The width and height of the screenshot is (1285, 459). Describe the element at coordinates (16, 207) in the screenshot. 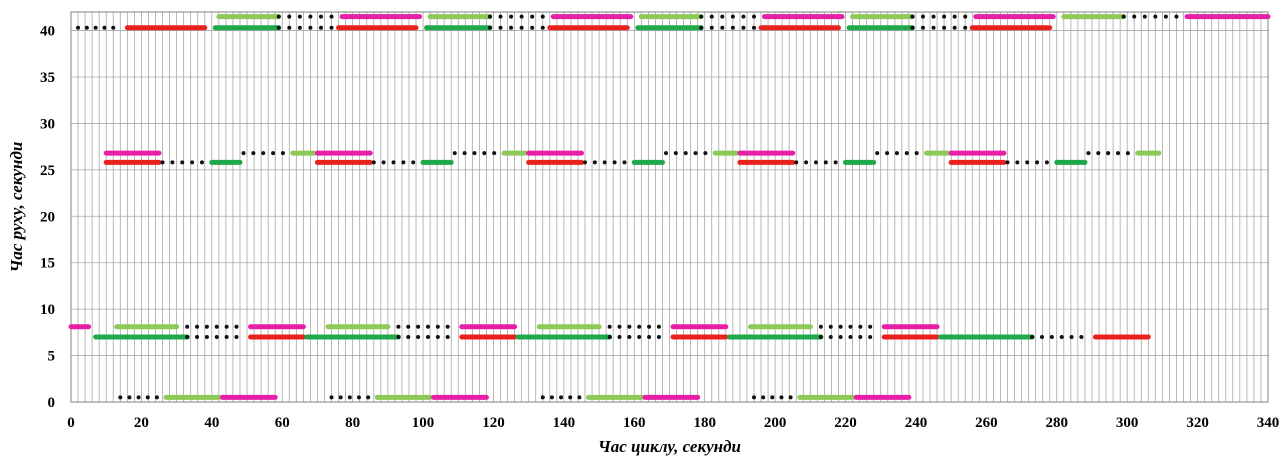

I see `y-axis-label: Час руху, секунди` at that location.